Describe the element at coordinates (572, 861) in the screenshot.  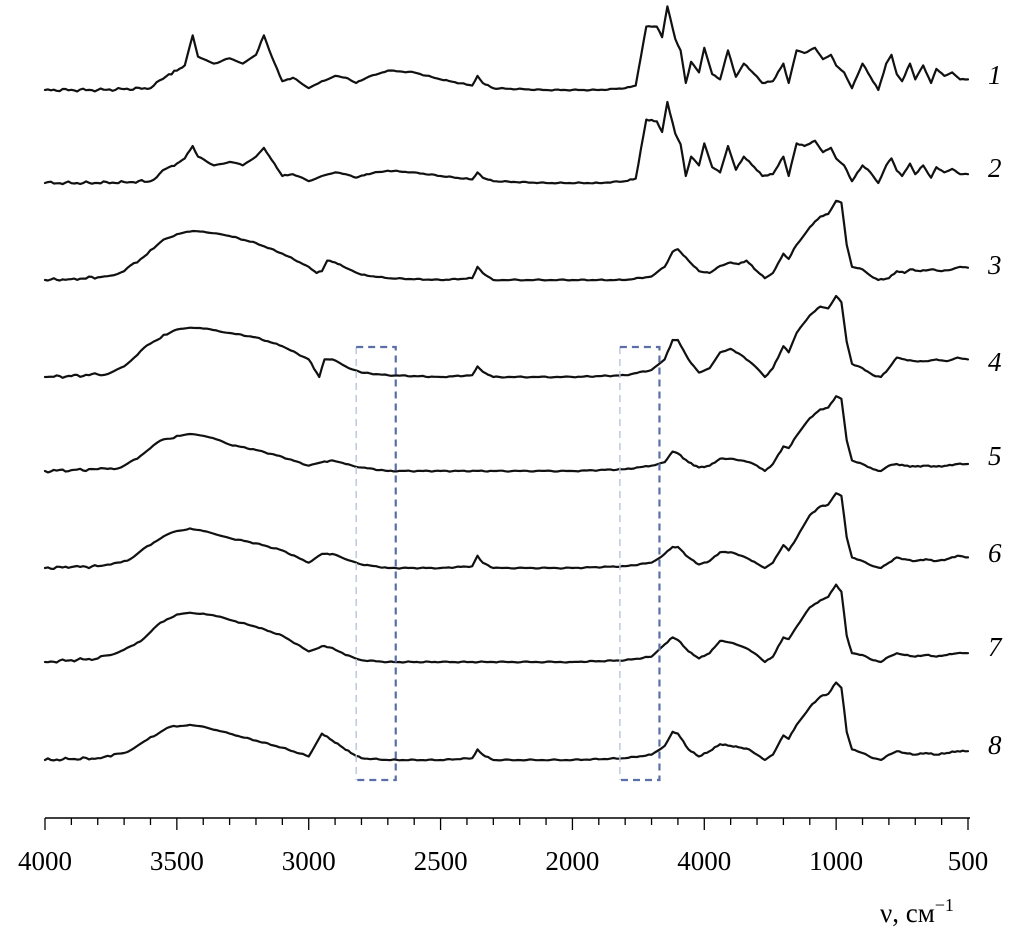
I see `x-tick-label-2000: 2000` at that location.